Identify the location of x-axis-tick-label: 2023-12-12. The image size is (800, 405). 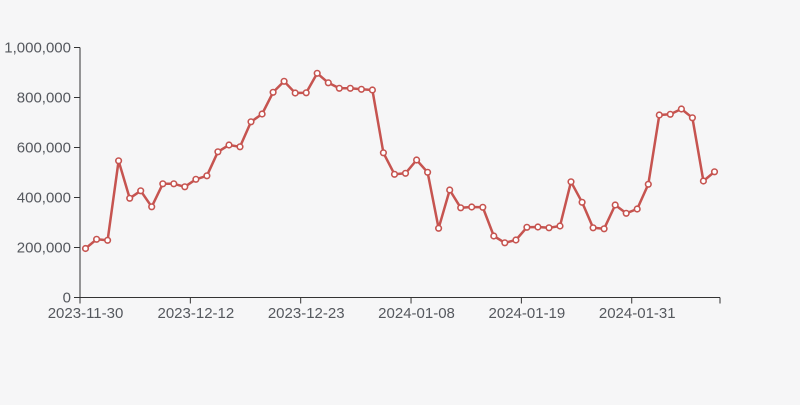
(195, 313).